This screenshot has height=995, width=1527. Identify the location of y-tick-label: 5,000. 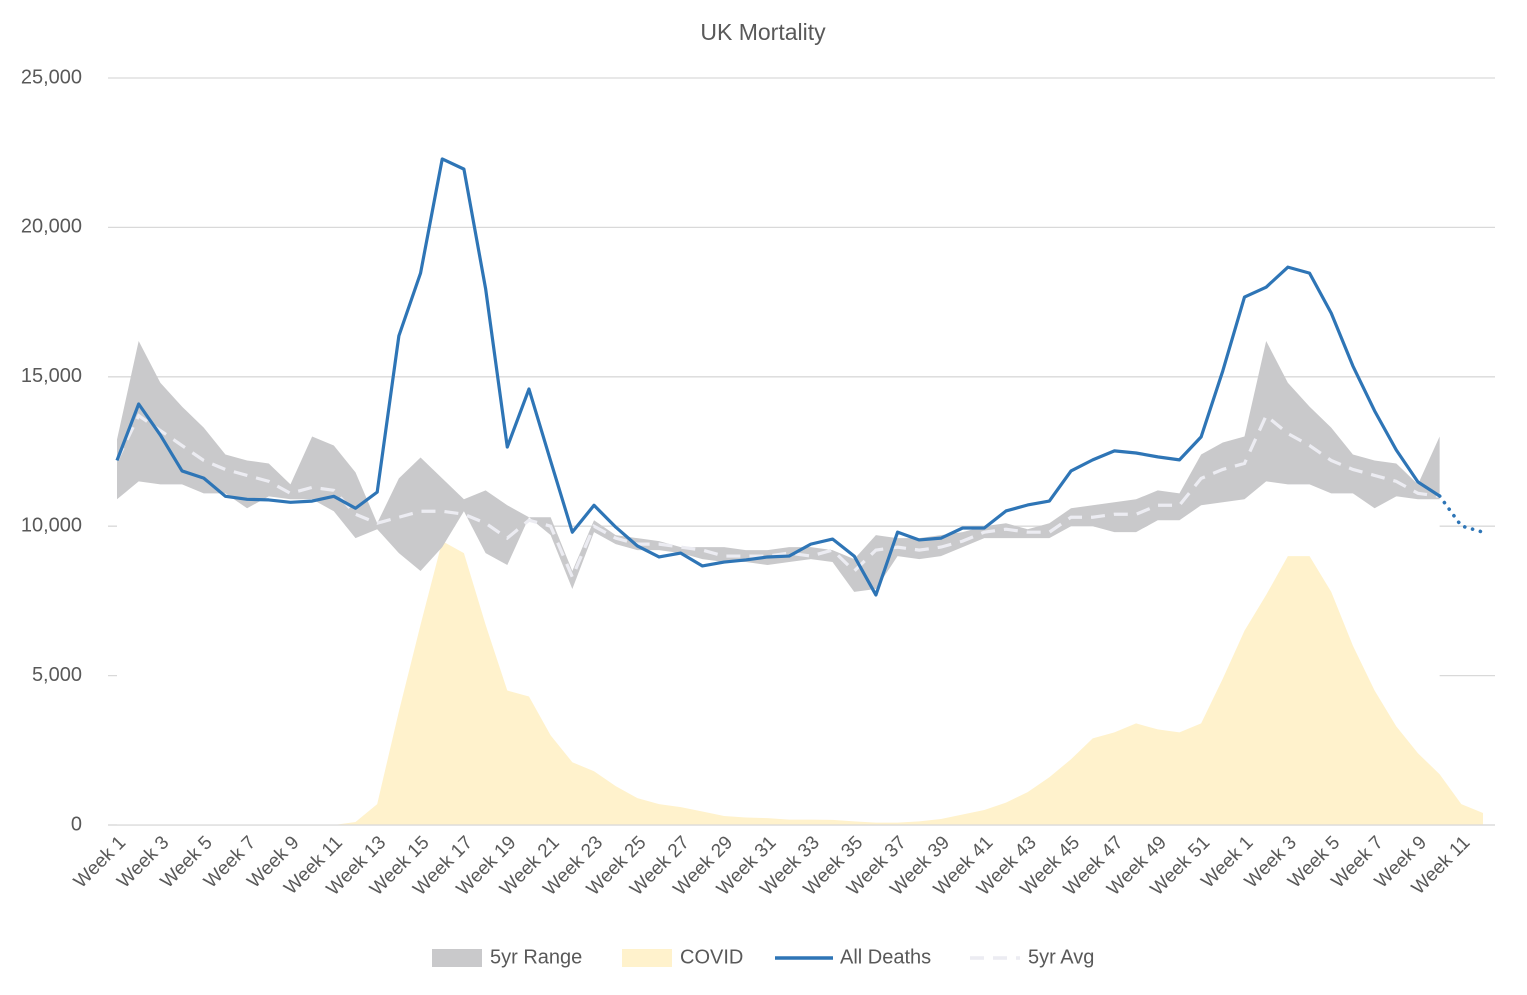
(57, 675).